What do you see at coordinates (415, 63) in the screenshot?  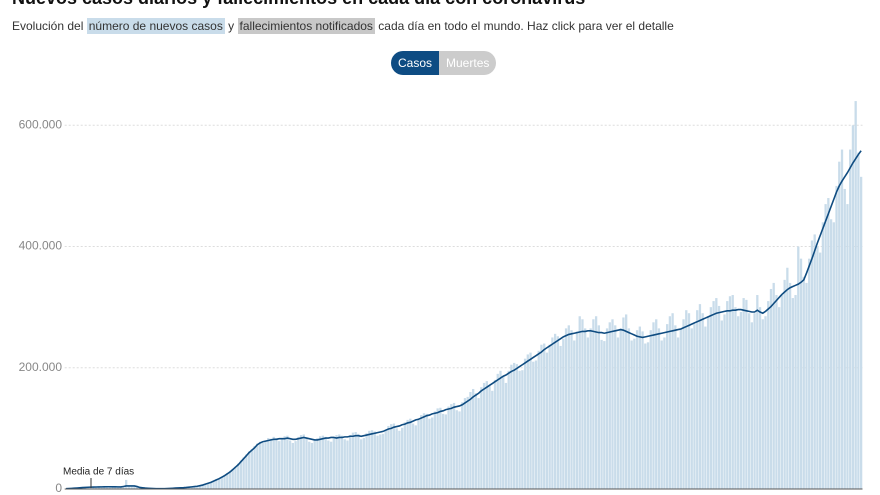 I see `button-cases: Casos` at bounding box center [415, 63].